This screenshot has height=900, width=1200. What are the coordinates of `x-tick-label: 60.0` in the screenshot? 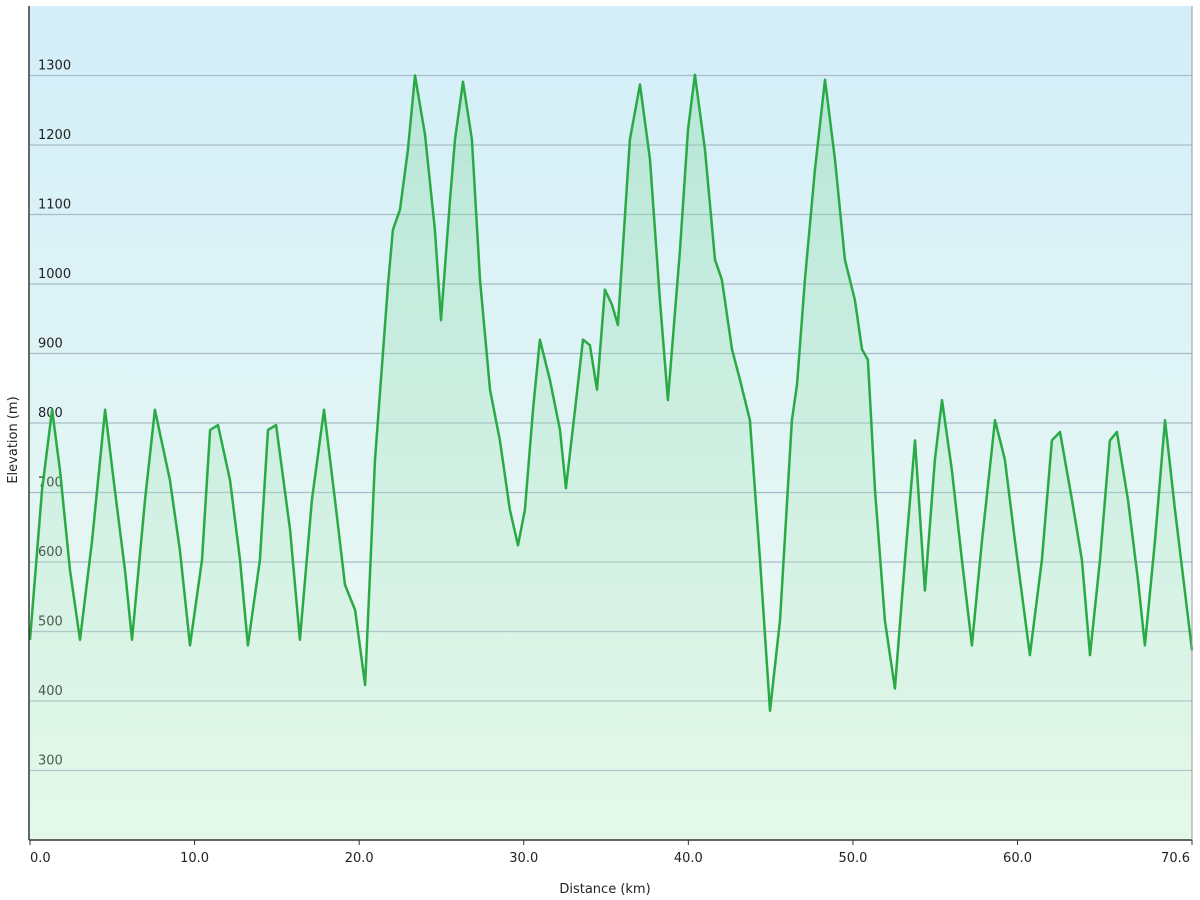 It's located at (1017, 858).